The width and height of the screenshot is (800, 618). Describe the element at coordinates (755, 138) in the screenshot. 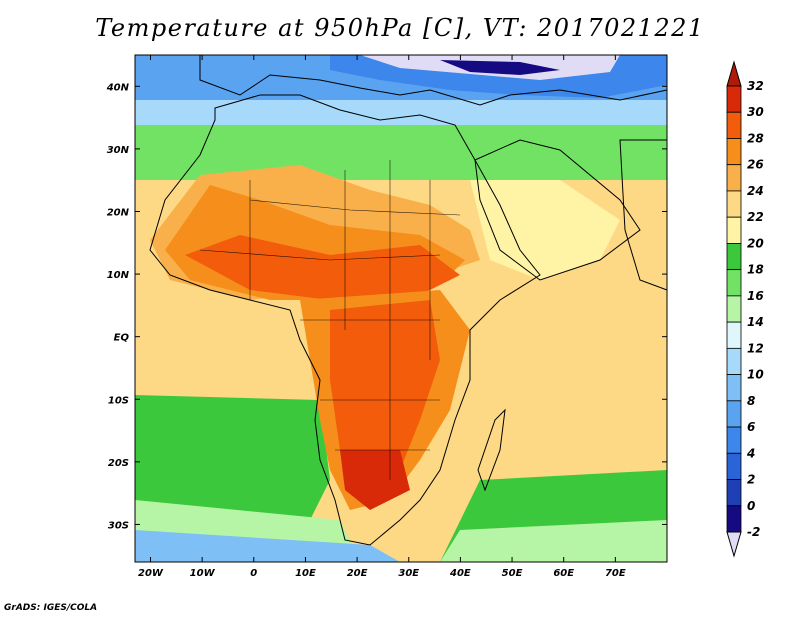

I see `colorbar-level-label: 28` at that location.